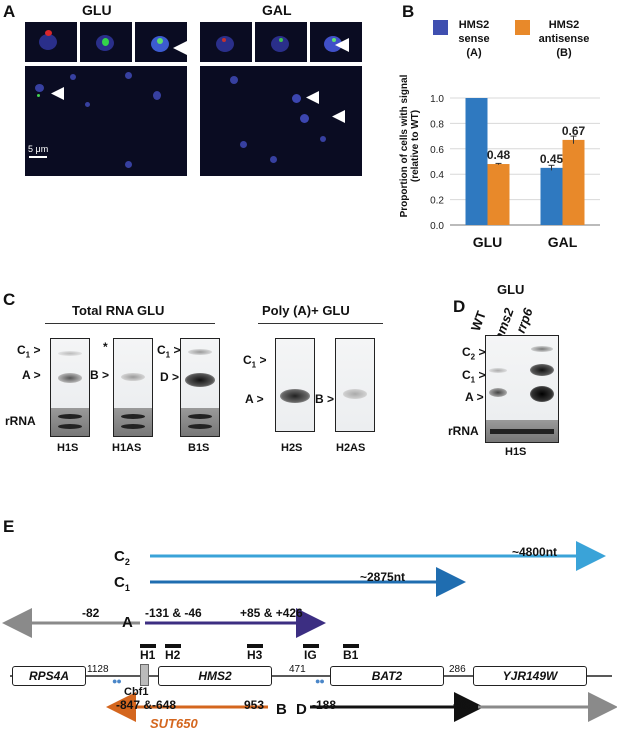  Describe the element at coordinates (255, 655) in the screenshot. I see `probe-h3: H3` at that location.